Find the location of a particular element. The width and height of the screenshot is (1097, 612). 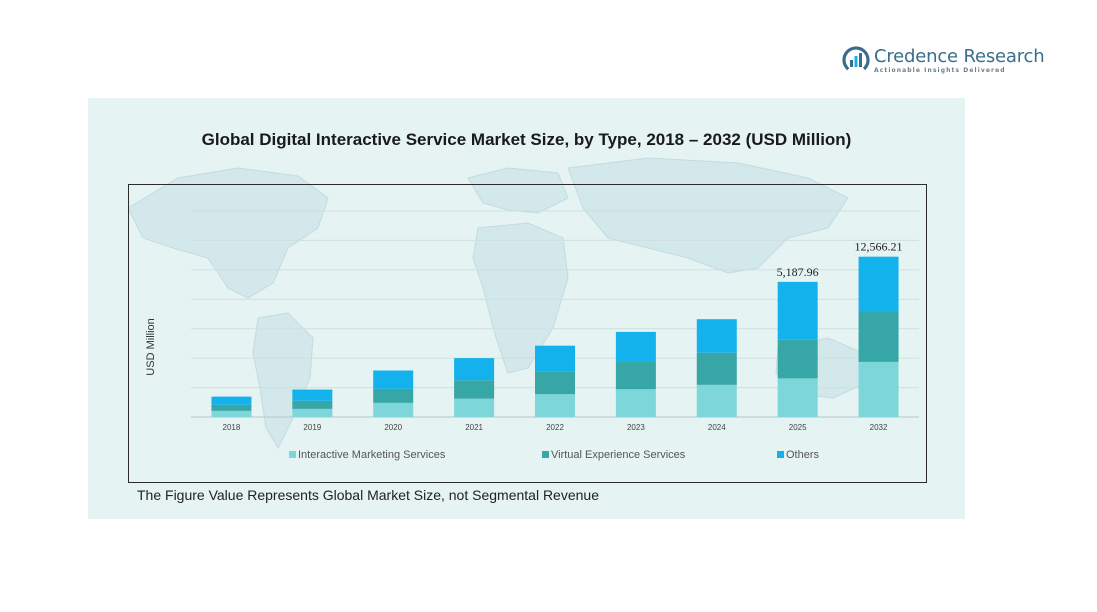

x-tick-label: 2021 is located at coordinates (474, 427).